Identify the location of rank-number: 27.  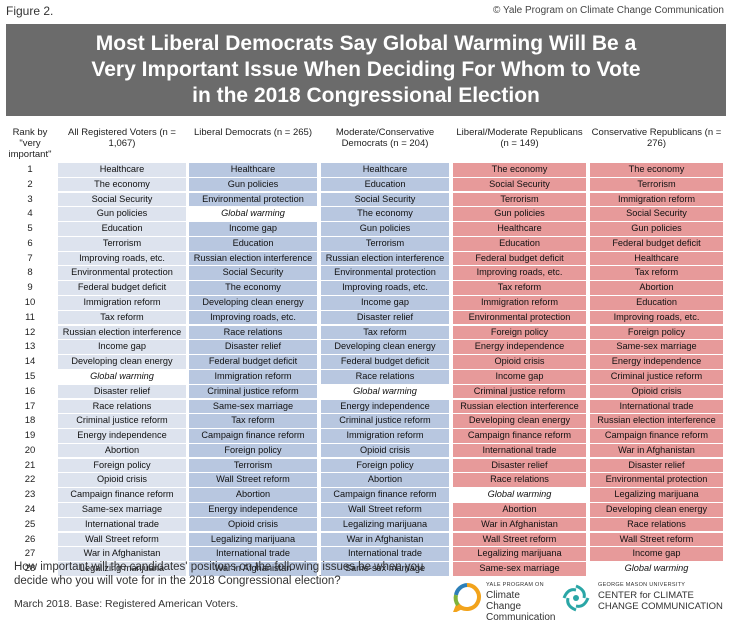
(30, 554).